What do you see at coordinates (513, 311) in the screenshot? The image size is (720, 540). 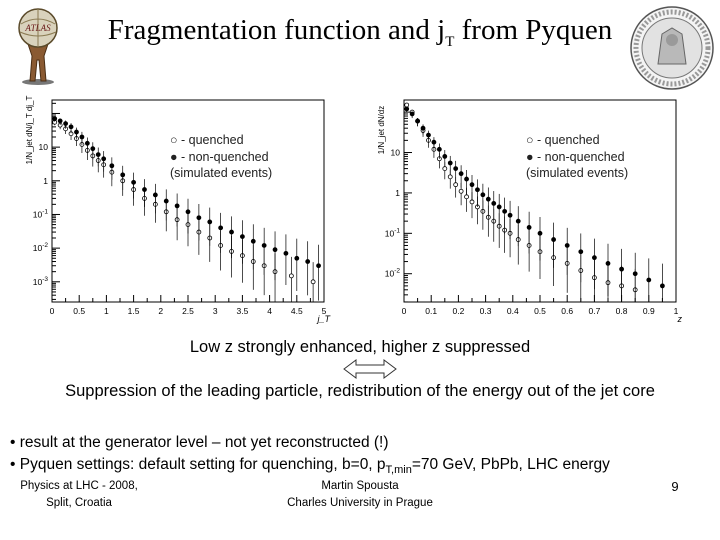 I see `x-tick-label: 0.4` at bounding box center [513, 311].